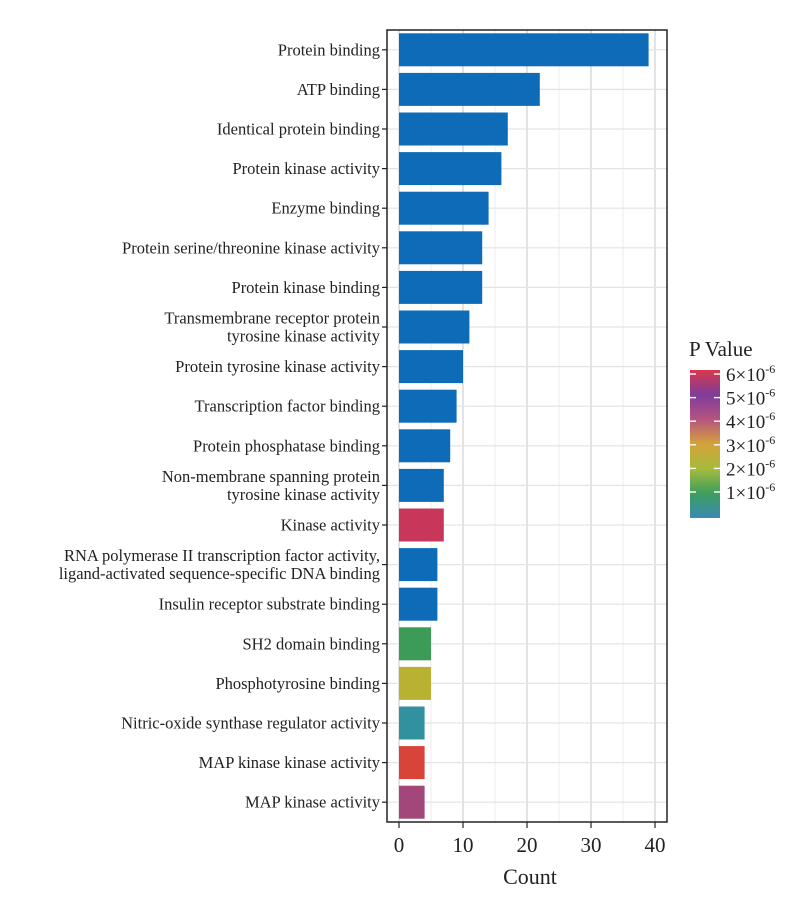 The width and height of the screenshot is (807, 911). I want to click on category-label: Insulin receptor substrate binding, so click(269, 604).